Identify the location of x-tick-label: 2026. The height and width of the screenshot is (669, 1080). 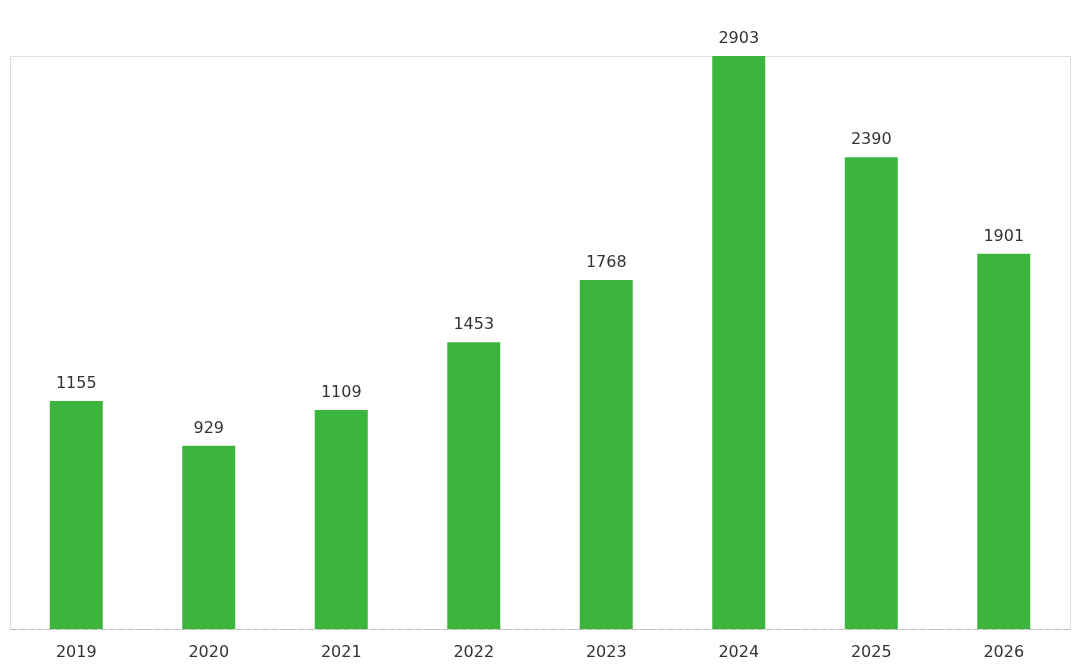
(1004, 651).